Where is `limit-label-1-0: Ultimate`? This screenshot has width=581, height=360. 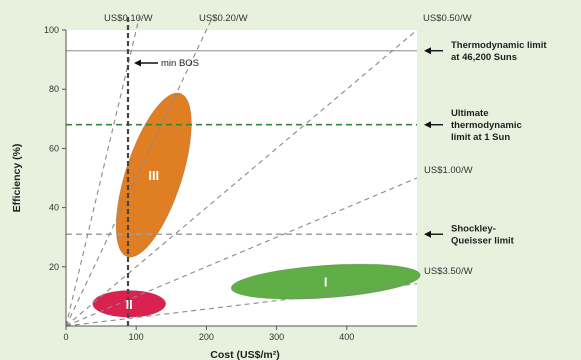 limit-label-1-0: Ultimate is located at coordinates (469, 113).